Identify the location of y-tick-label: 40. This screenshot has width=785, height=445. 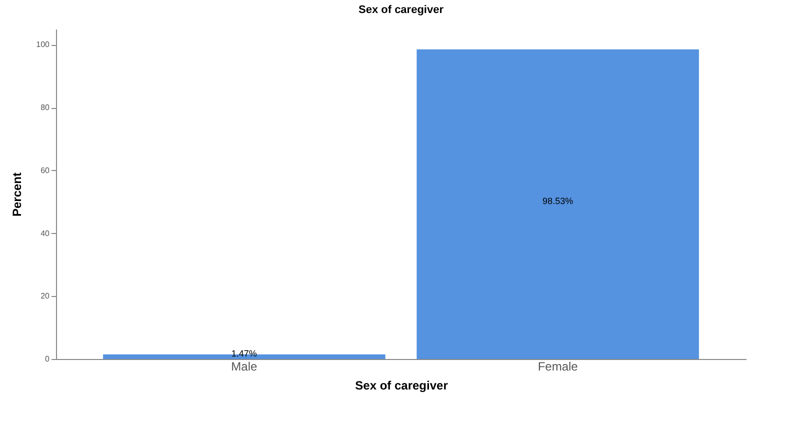
(45, 233).